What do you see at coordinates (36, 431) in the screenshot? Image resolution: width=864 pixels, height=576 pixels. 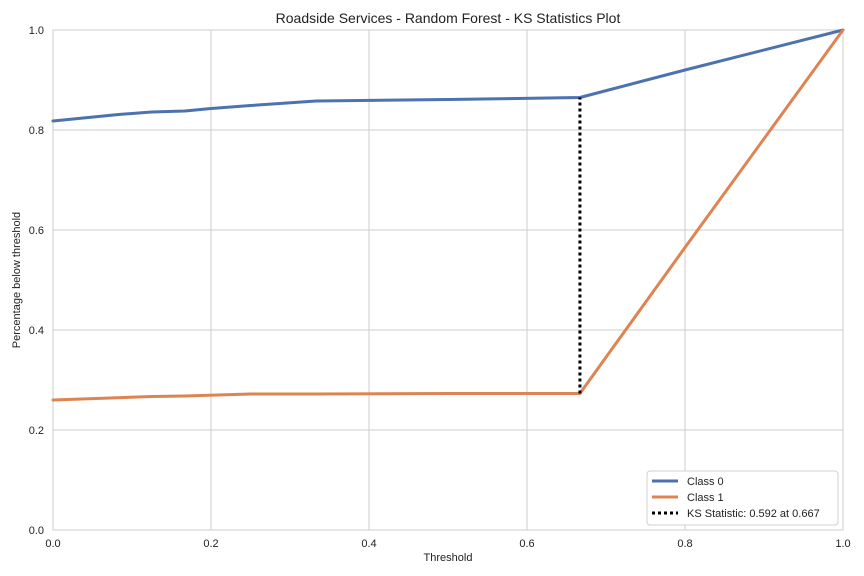 I see `y-tick-label: 0.2` at bounding box center [36, 431].